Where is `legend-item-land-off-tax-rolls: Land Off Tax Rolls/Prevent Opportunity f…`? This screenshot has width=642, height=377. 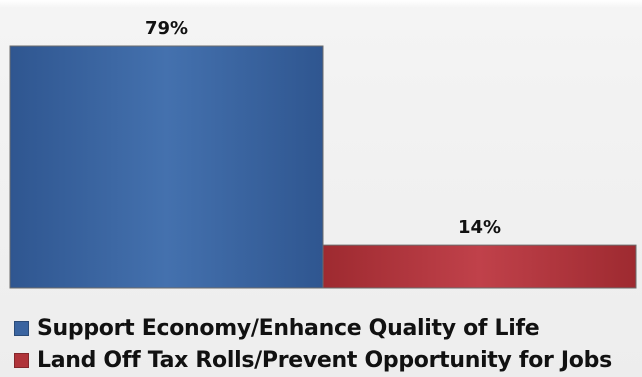 legend-item-land-off-tax-rolls: Land Off Tax Rolls/Prevent Opportunity f… is located at coordinates (326, 360).